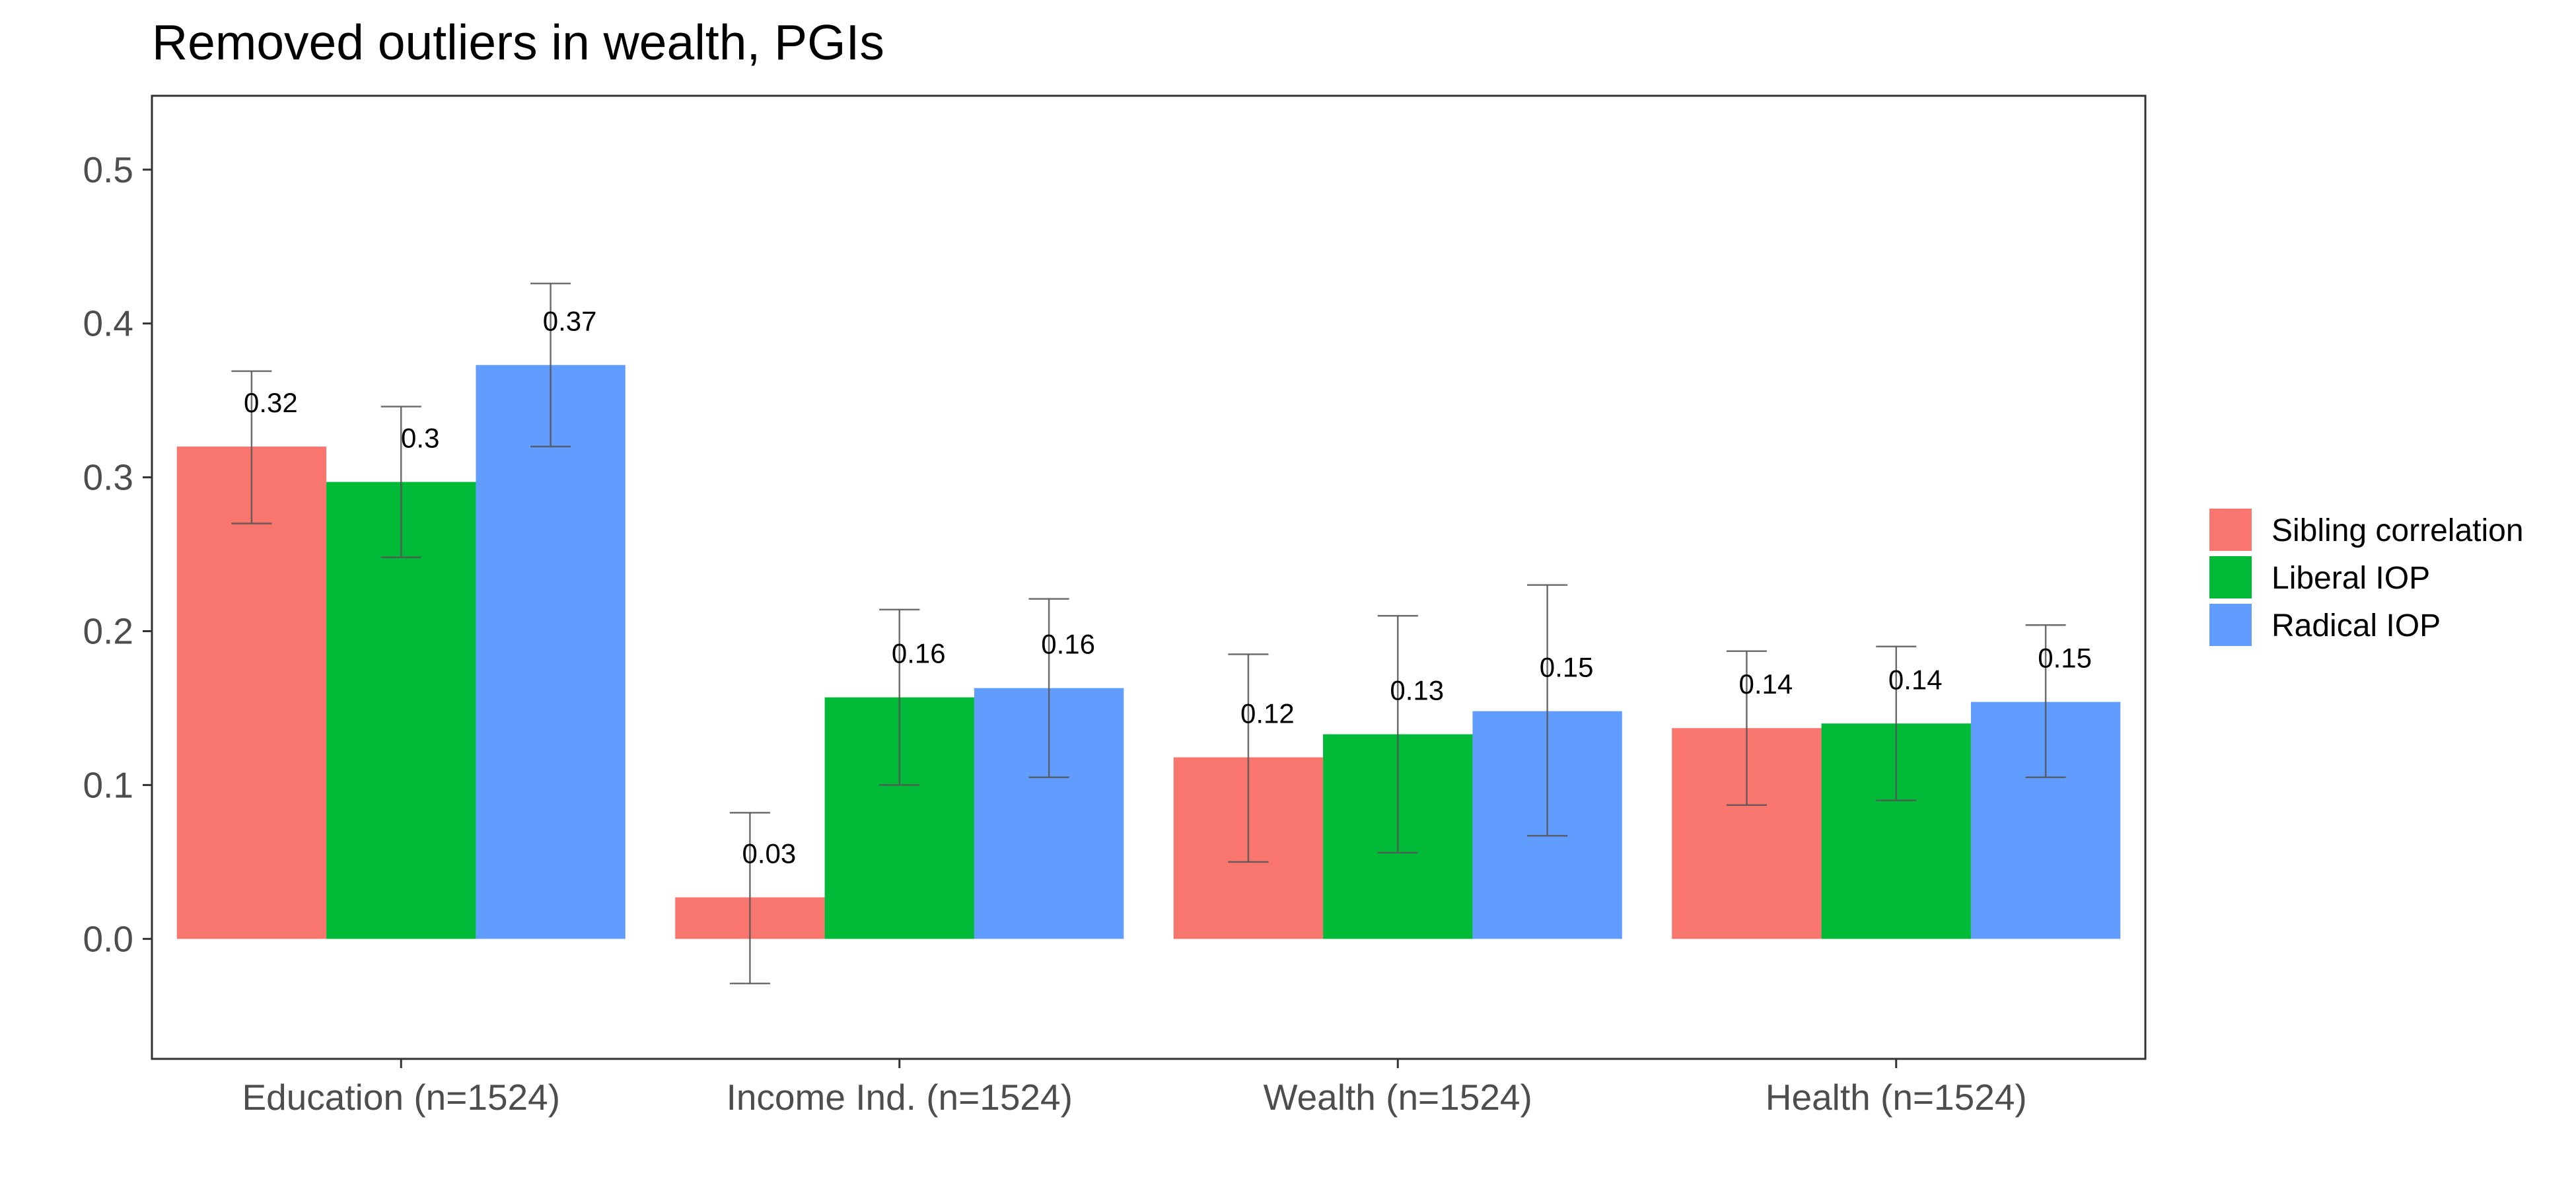 The image size is (2576, 1189). Describe the element at coordinates (420, 439) in the screenshot. I see `data-label: 0.3` at that location.